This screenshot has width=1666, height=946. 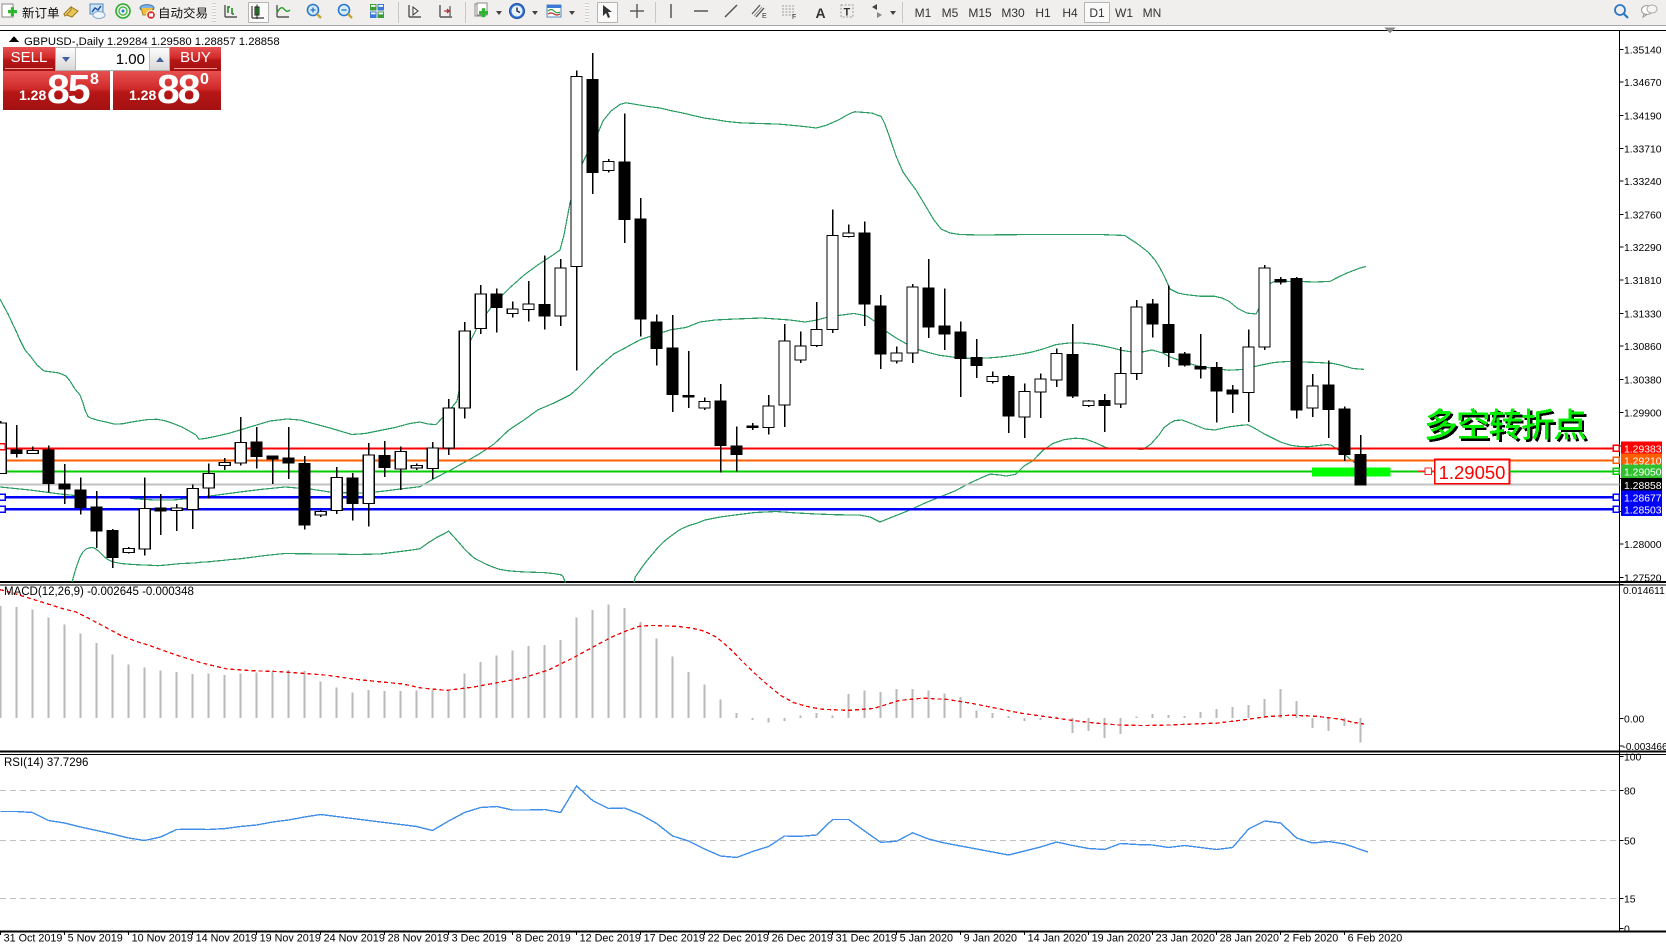 What do you see at coordinates (1643, 545) in the screenshot?
I see `svg-text: 1.28000` at bounding box center [1643, 545].